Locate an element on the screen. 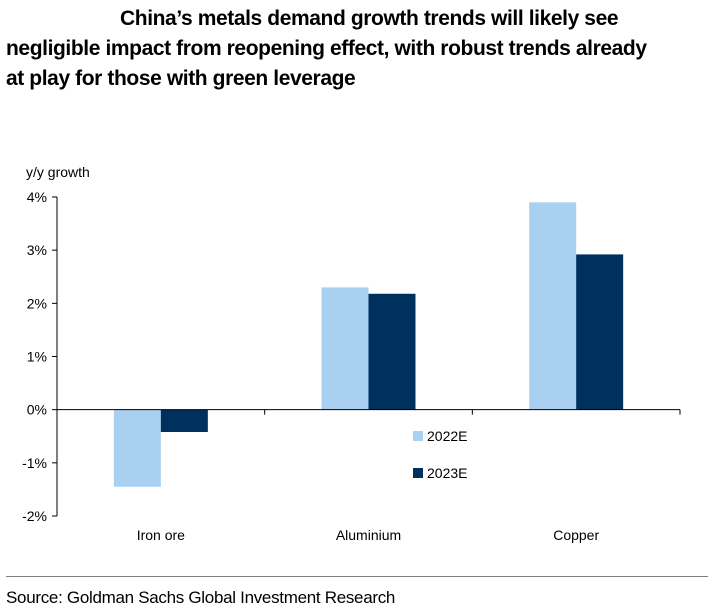 Image resolution: width=713 pixels, height=615 pixels. bar-copper-2022e is located at coordinates (553, 306).